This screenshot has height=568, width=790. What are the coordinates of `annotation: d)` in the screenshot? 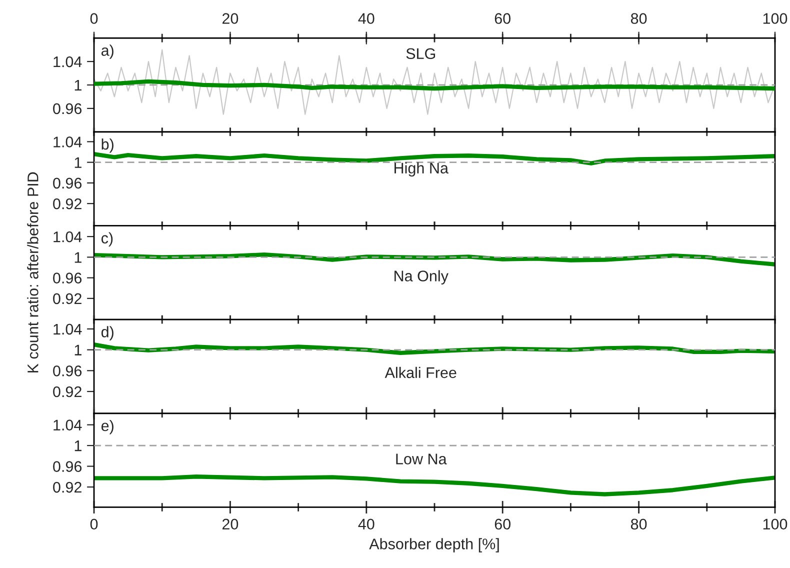 It's located at (107, 333).